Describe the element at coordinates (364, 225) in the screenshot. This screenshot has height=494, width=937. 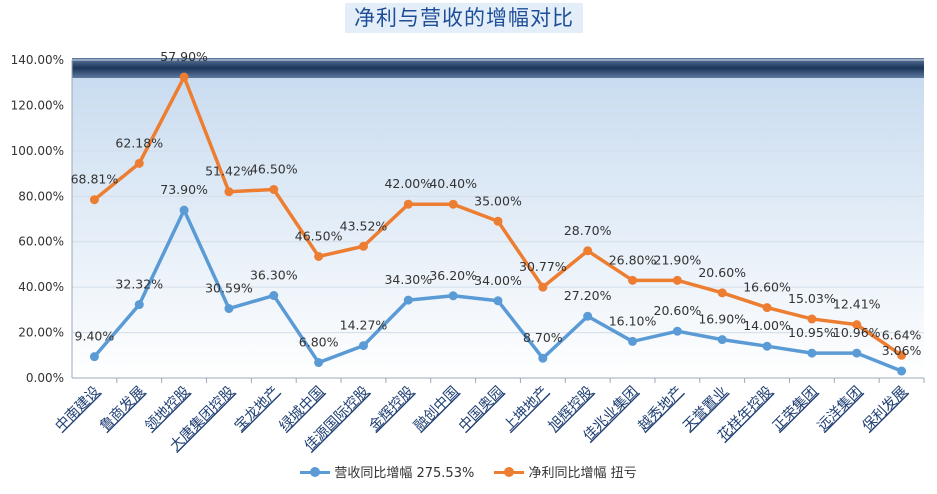
I see `data-label: 43.52%` at that location.